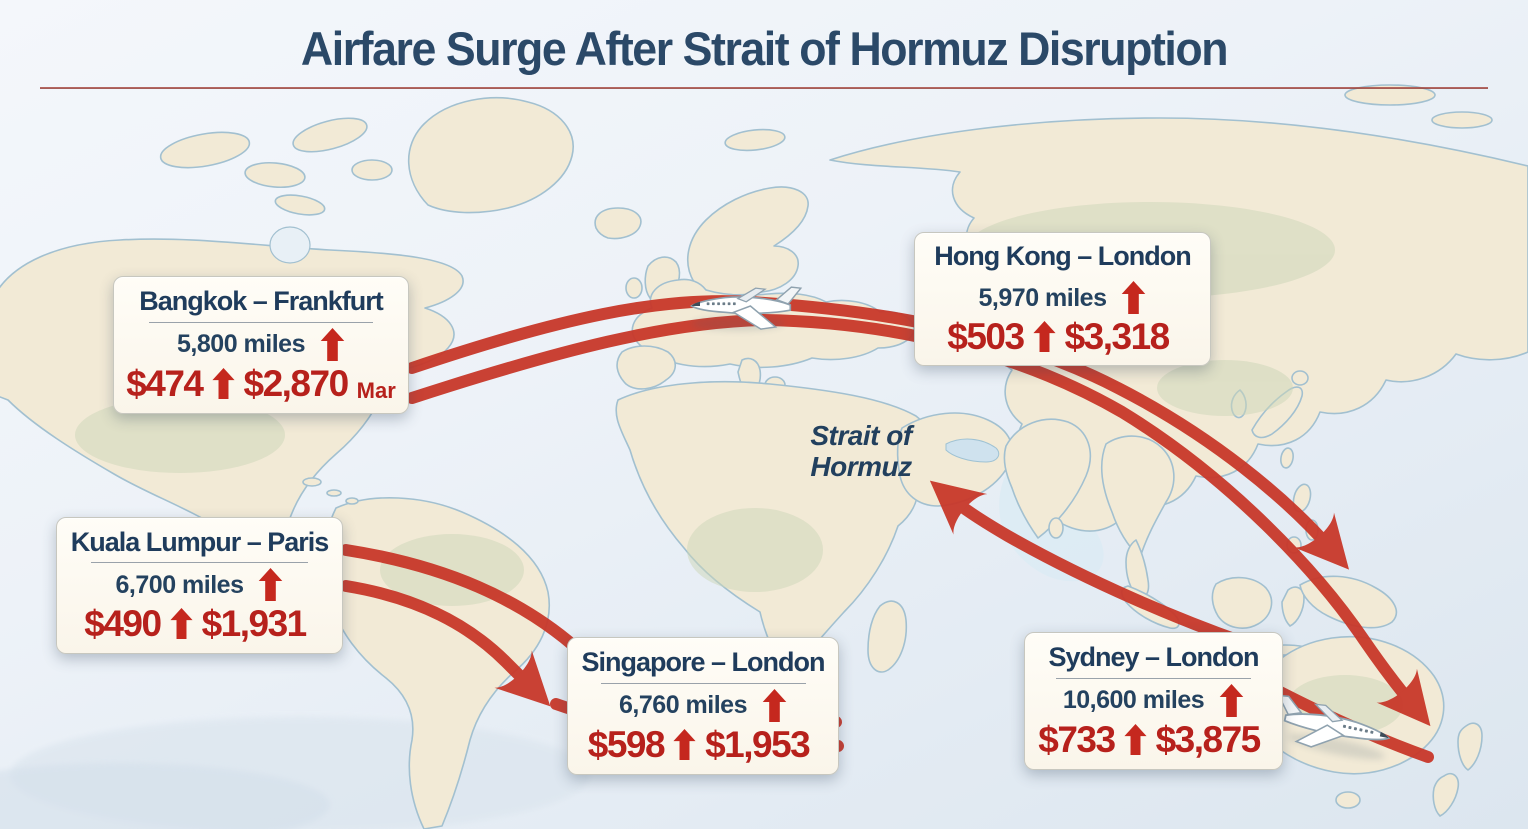  Describe the element at coordinates (634, 288) in the screenshot. I see `landmass-ireland` at that location.